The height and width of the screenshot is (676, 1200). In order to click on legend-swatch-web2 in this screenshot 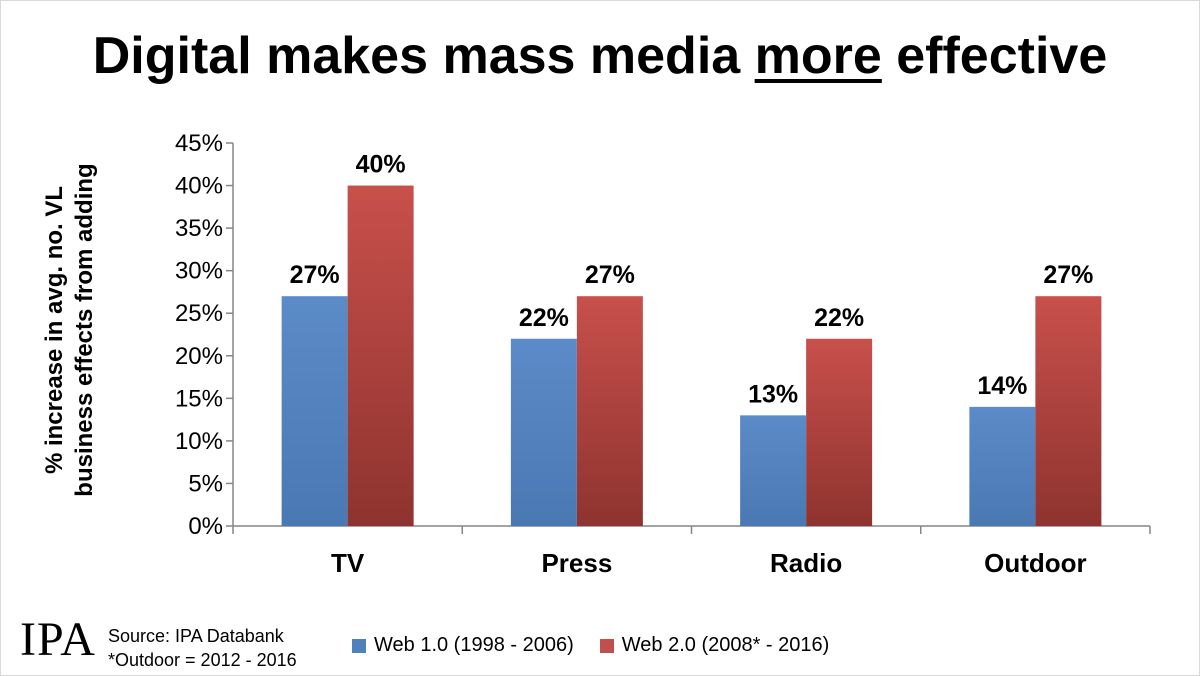, I will do `click(606, 645)`.